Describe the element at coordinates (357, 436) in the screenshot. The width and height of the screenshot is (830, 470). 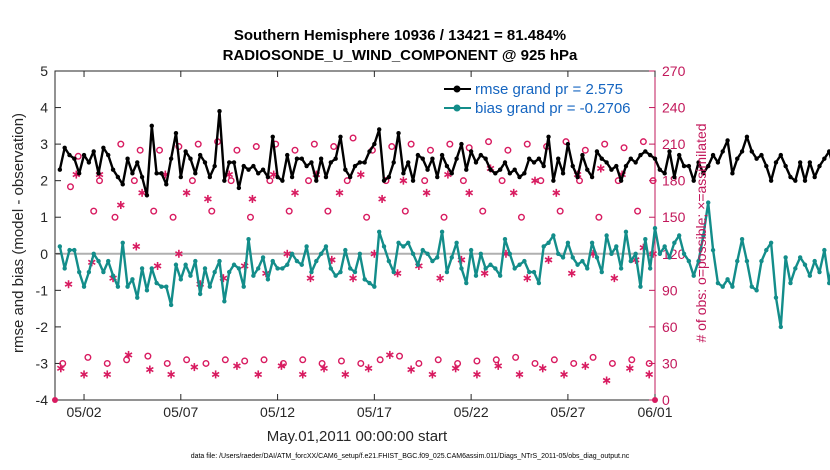
I see `x-axis-label: May.01,2011 00:00:00 start` at that location.